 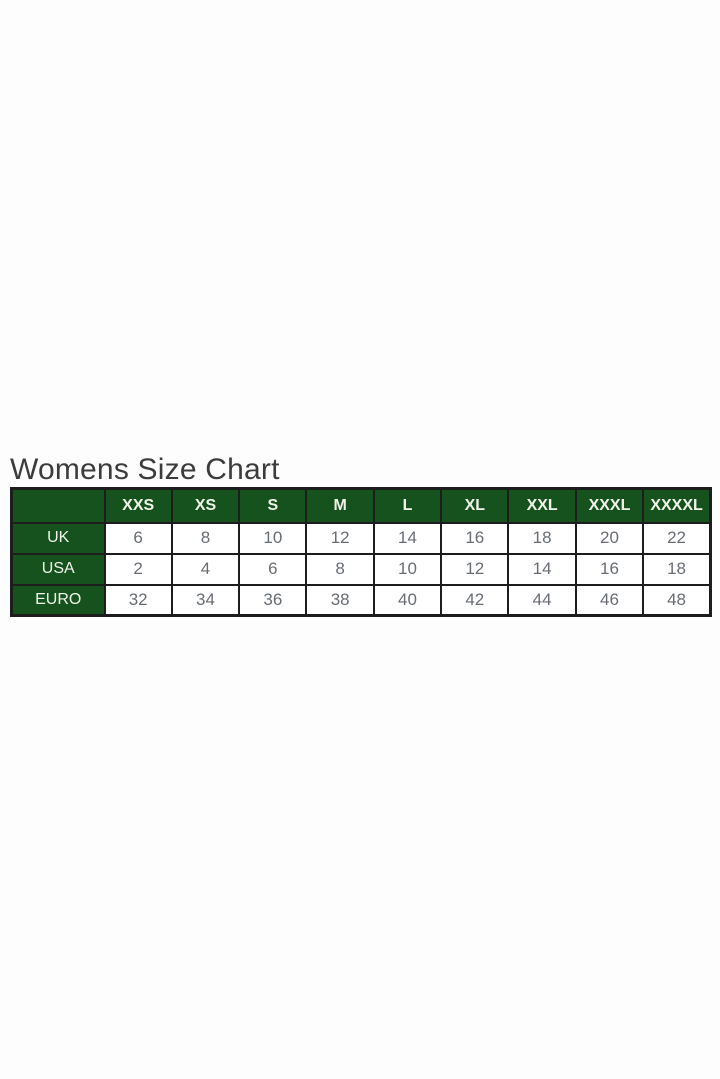 I want to click on value-cell-usa-l: 10, so click(x=407, y=569).